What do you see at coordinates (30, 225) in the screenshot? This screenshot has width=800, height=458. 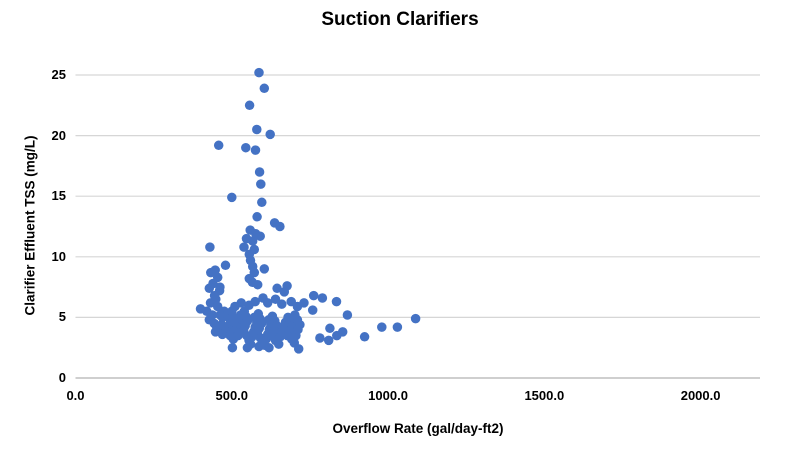 I see `y-axis-title: Clarifier Effluent TSS (mg/L)` at bounding box center [30, 225].